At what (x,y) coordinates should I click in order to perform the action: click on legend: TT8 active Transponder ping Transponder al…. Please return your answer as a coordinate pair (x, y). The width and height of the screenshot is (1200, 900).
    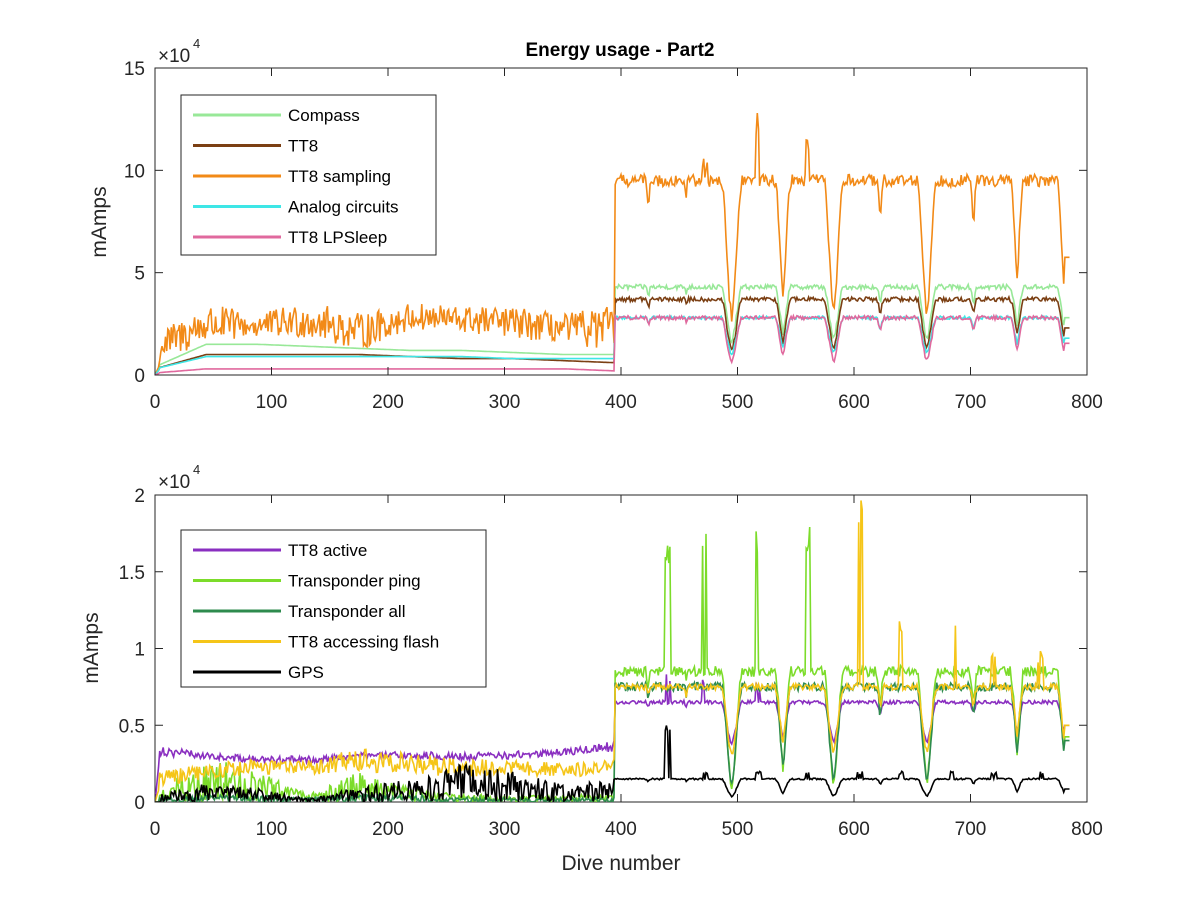
    Looking at the image, I should click on (333, 608).